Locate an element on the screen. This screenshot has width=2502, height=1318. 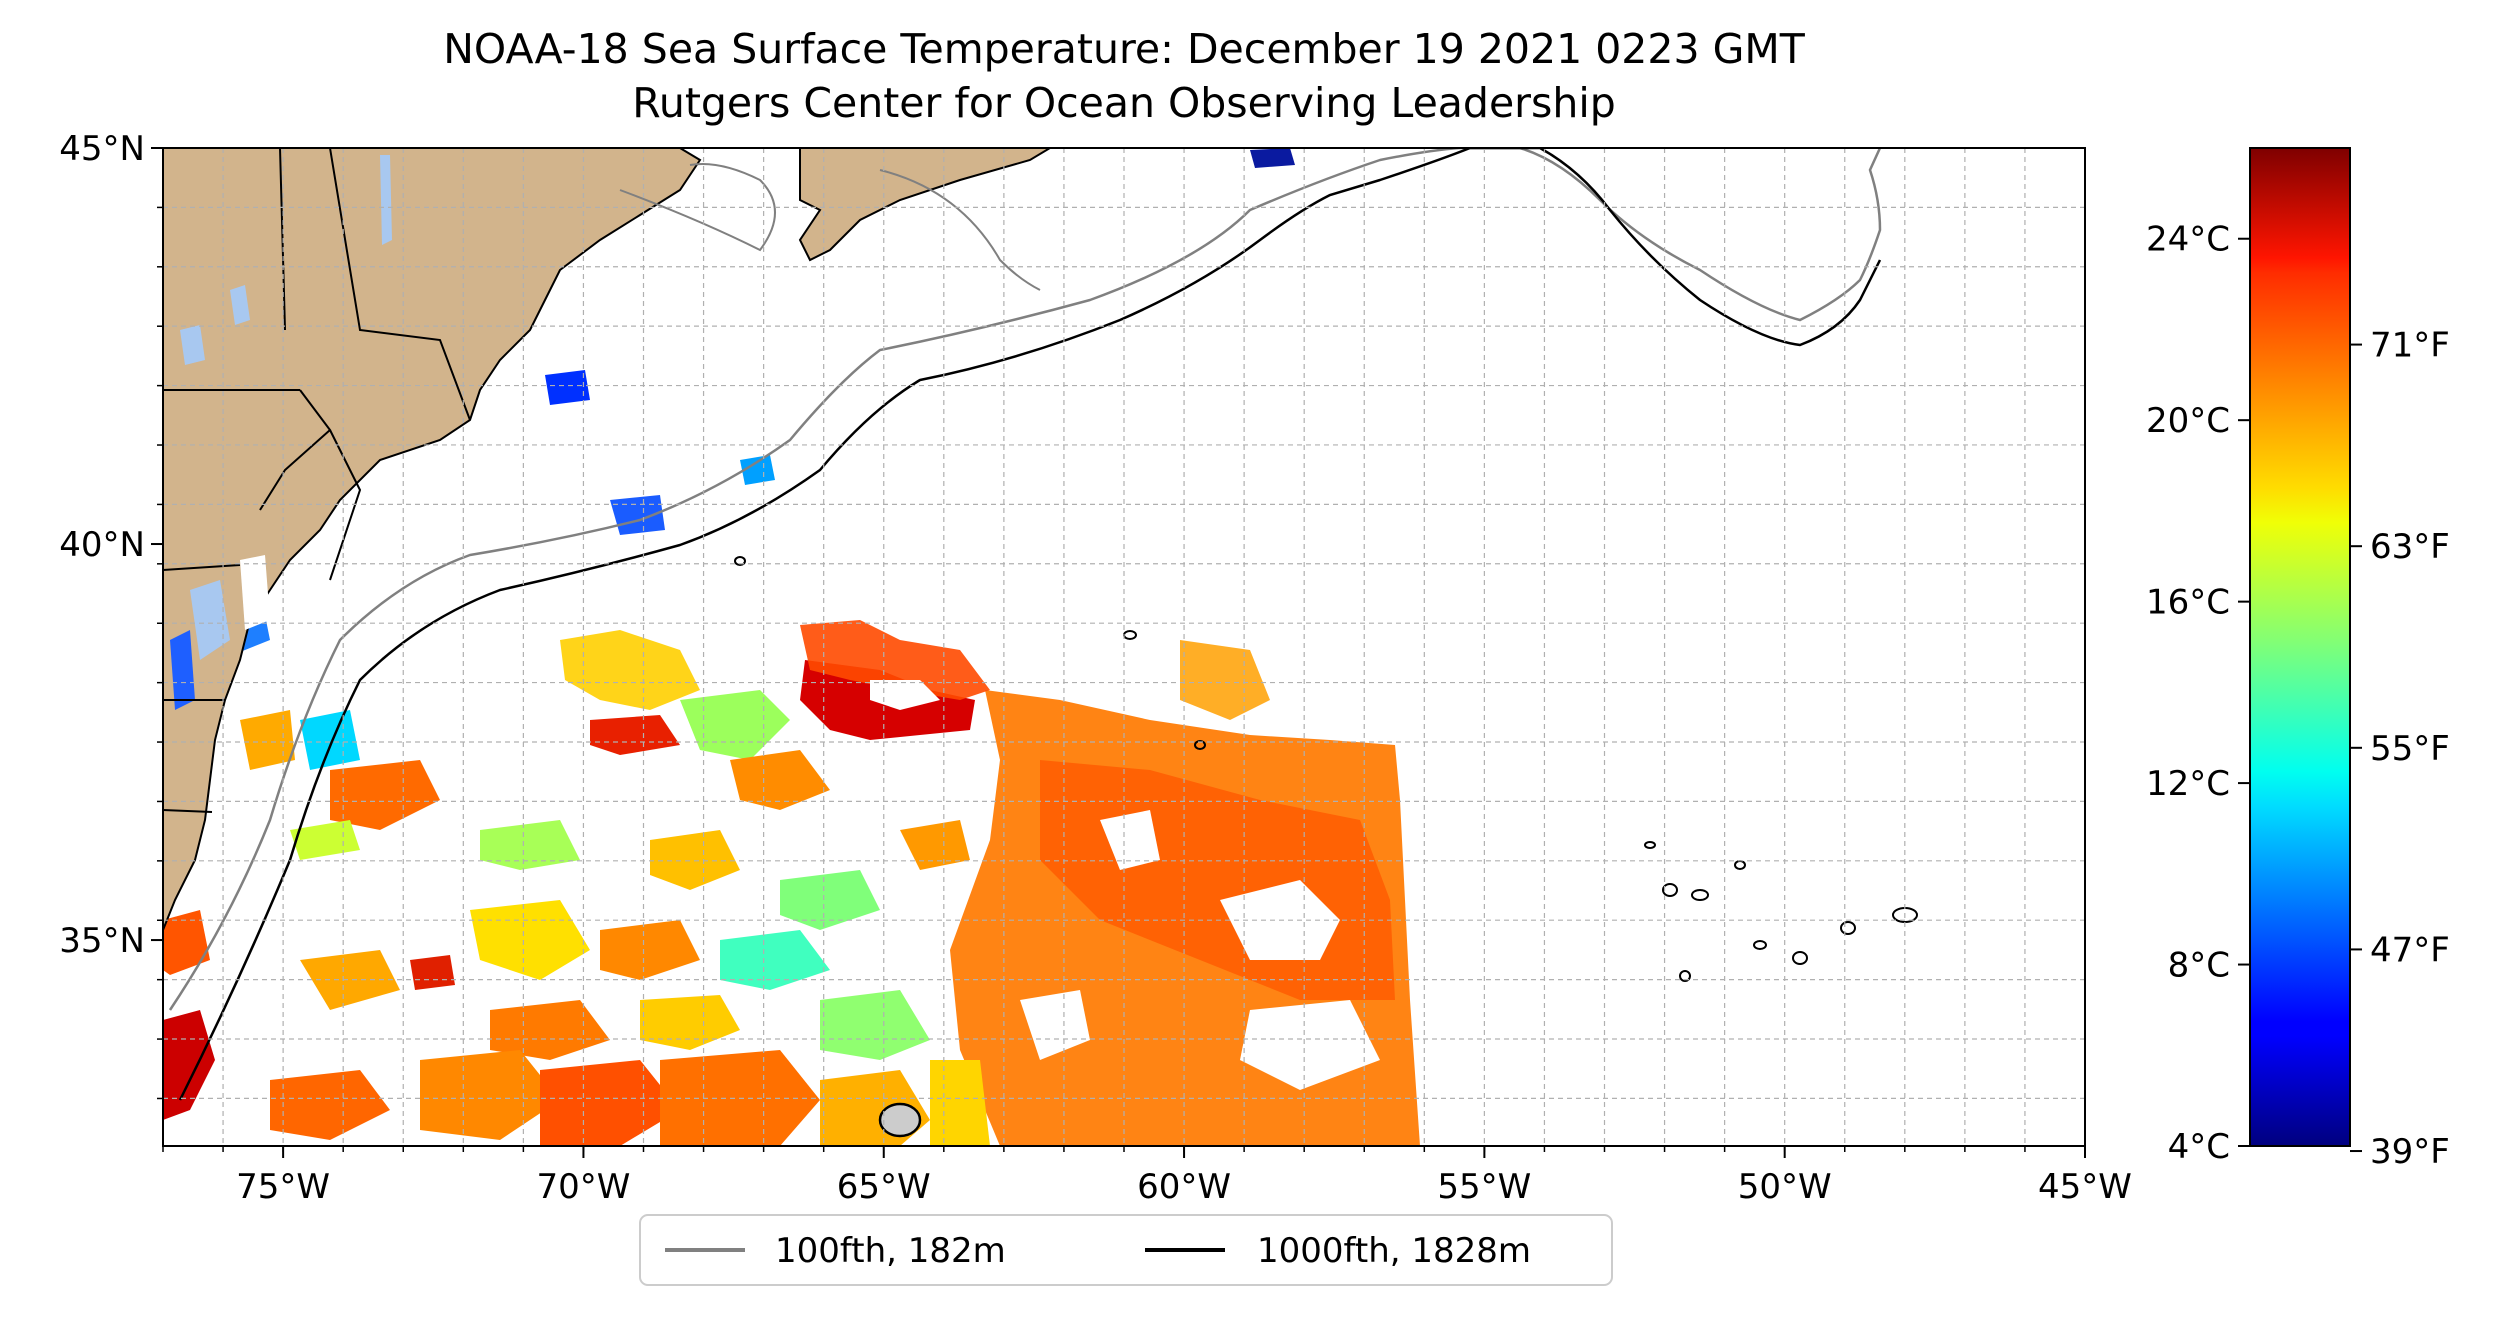
colorbar-c-label: 8°C is located at coordinates (2199, 966).